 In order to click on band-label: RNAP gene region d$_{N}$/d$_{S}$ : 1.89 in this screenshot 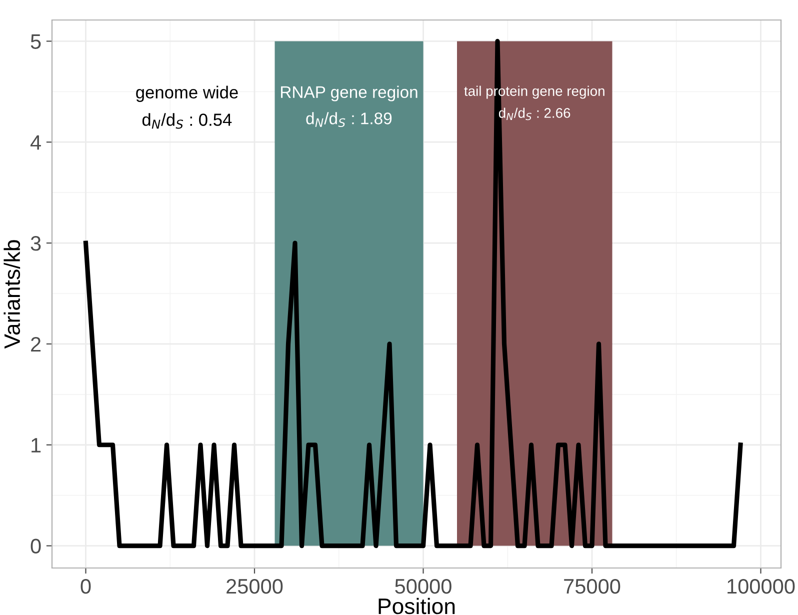, I will do `click(349, 107)`.